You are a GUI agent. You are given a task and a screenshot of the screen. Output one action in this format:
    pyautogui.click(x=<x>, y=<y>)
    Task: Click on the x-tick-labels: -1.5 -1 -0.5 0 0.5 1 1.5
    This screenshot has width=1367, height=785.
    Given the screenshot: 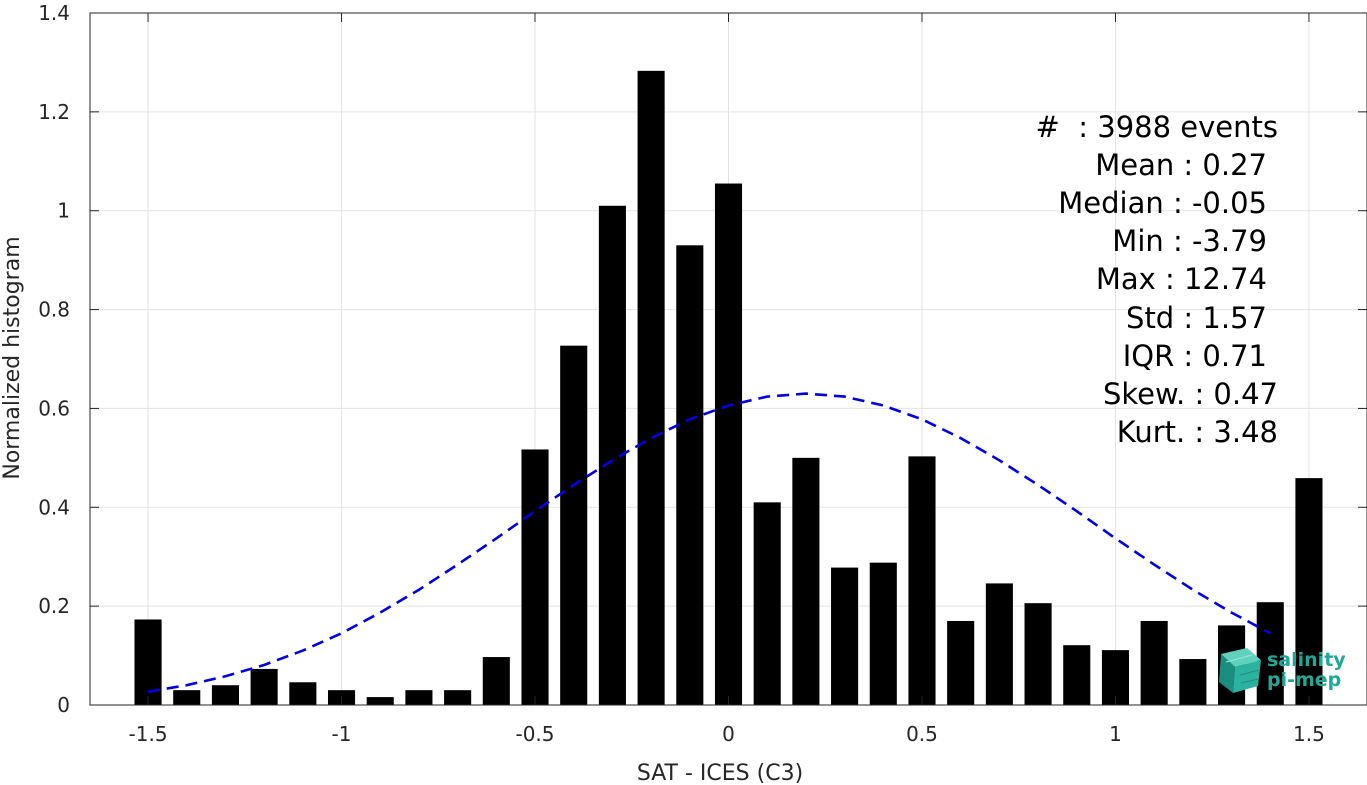 What is the action you would take?
    pyautogui.click(x=727, y=734)
    